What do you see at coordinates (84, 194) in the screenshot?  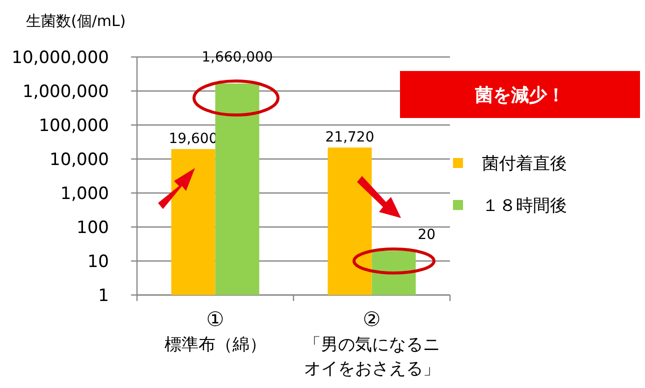 I see `y-tick-label: 1,000` at bounding box center [84, 194].